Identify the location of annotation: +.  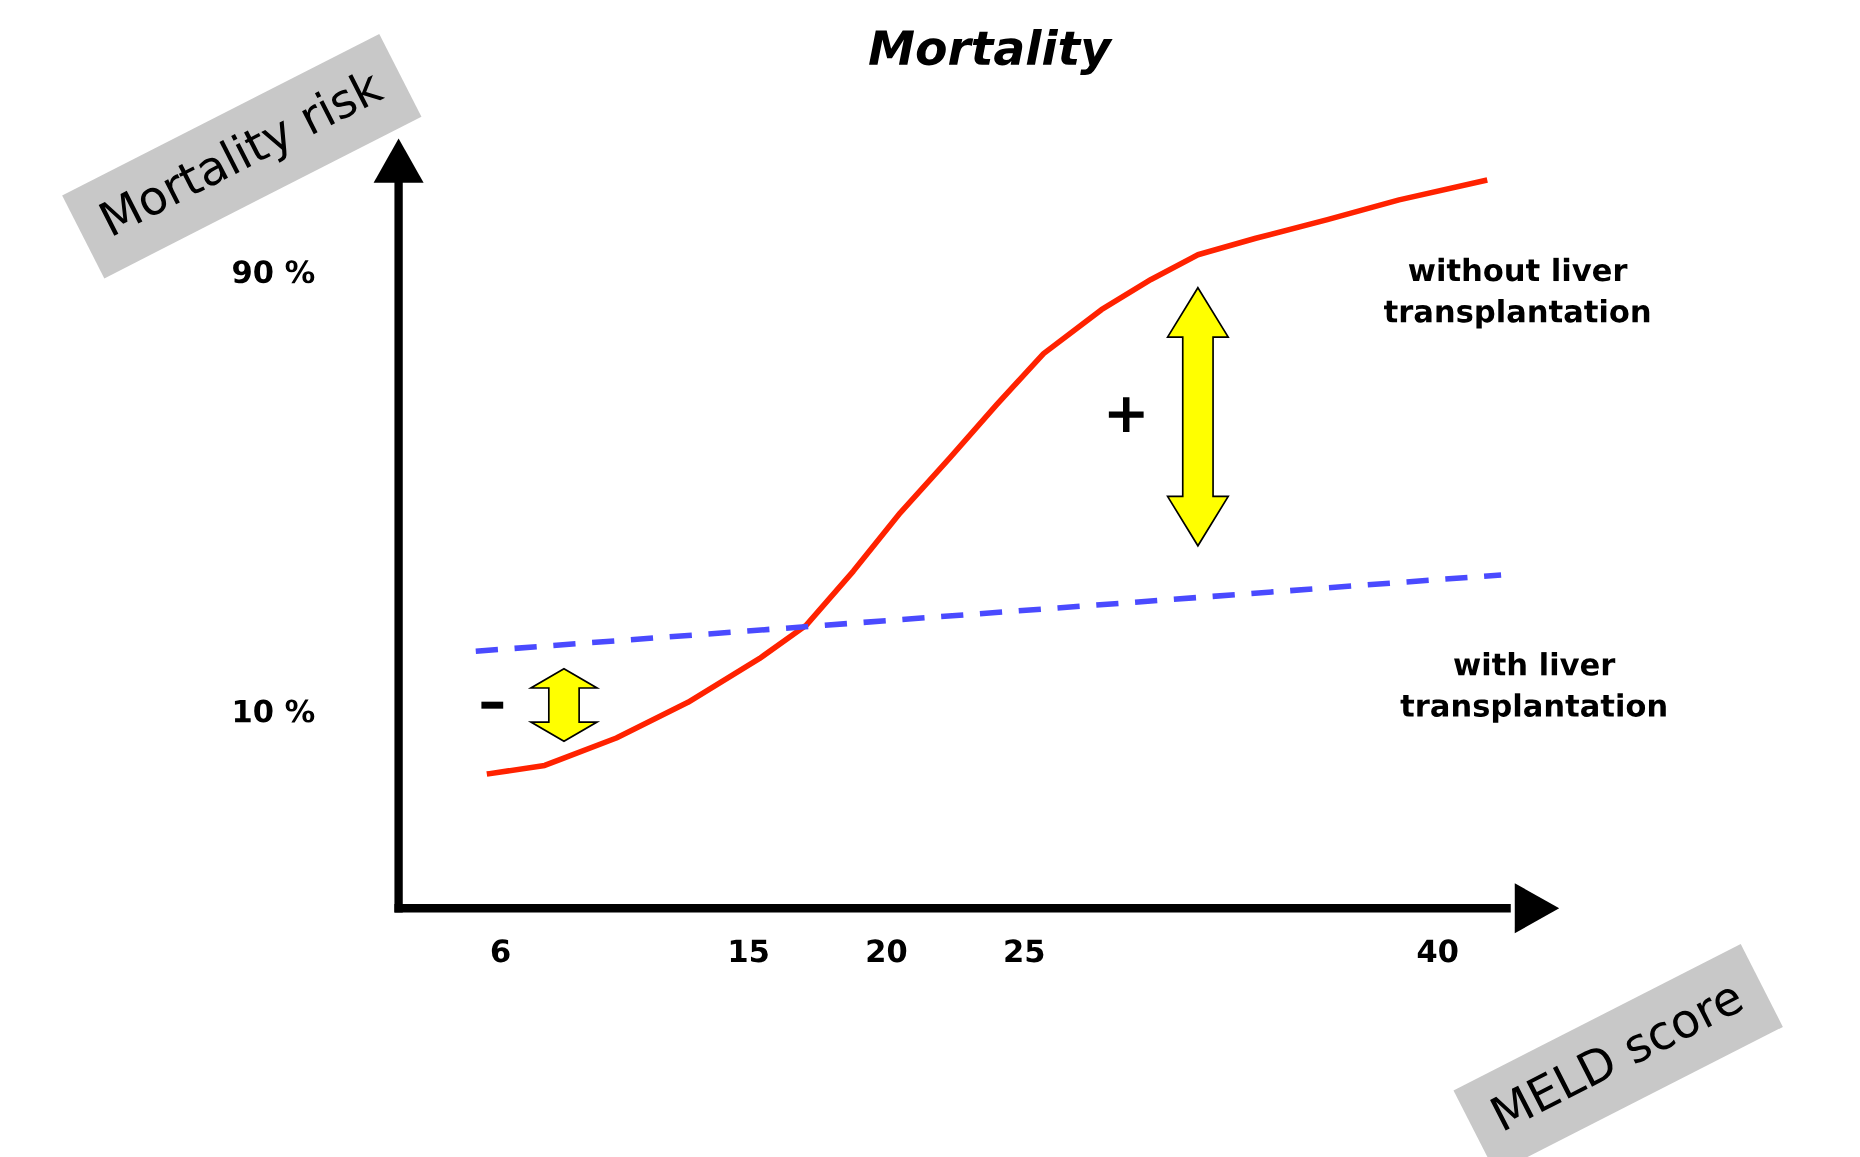
(1126, 415).